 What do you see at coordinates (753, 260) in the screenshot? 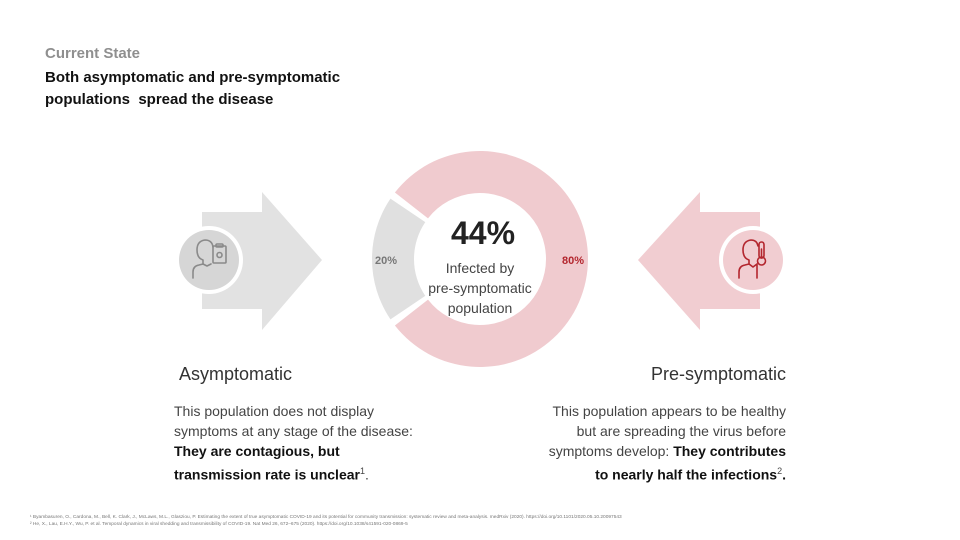
I see `person-thermometer-icon` at bounding box center [753, 260].